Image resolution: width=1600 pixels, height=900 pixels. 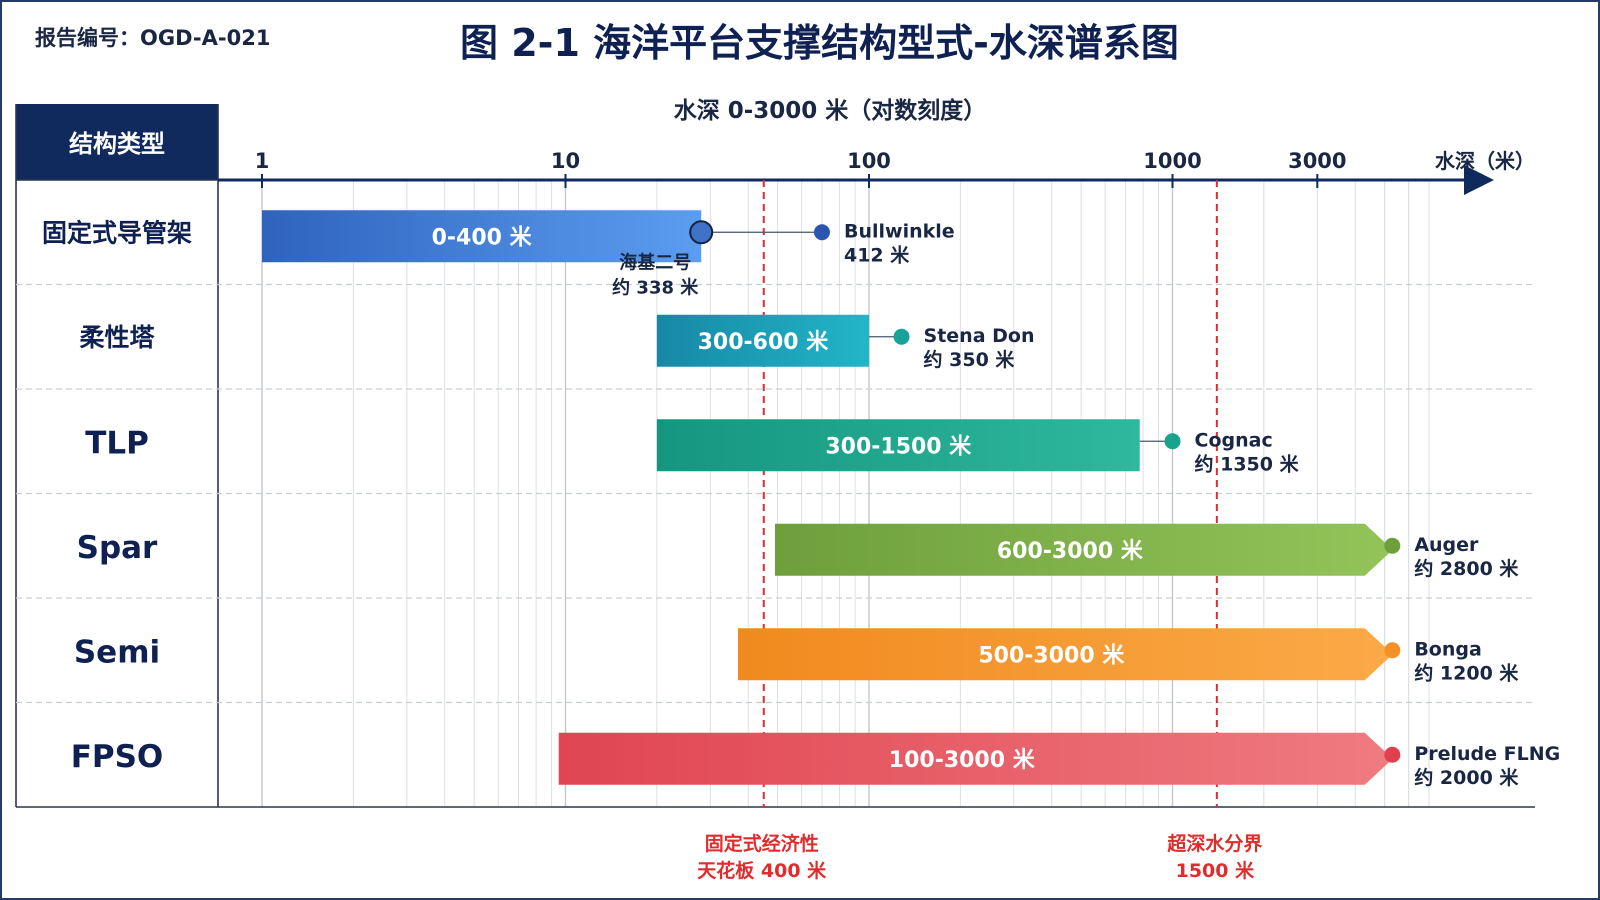 I want to click on reference-line-label: 天花板 400 米, so click(x=762, y=870).